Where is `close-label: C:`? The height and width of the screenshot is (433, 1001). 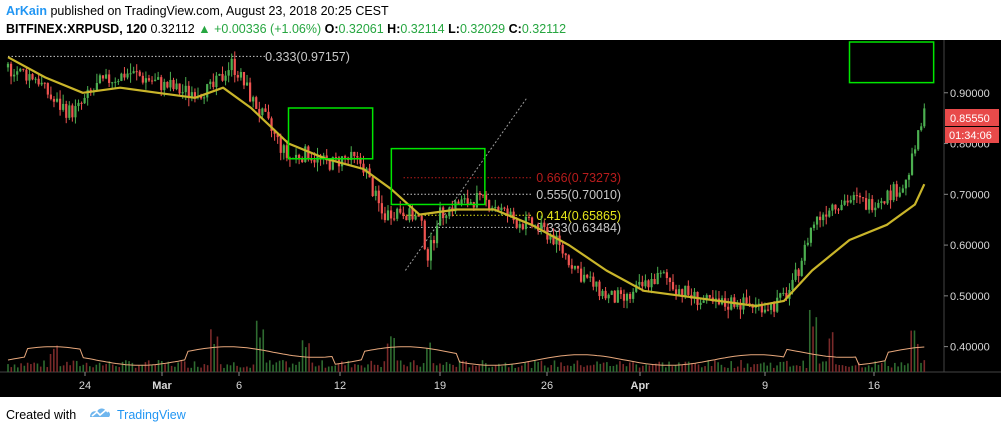
close-label: C: is located at coordinates (515, 29).